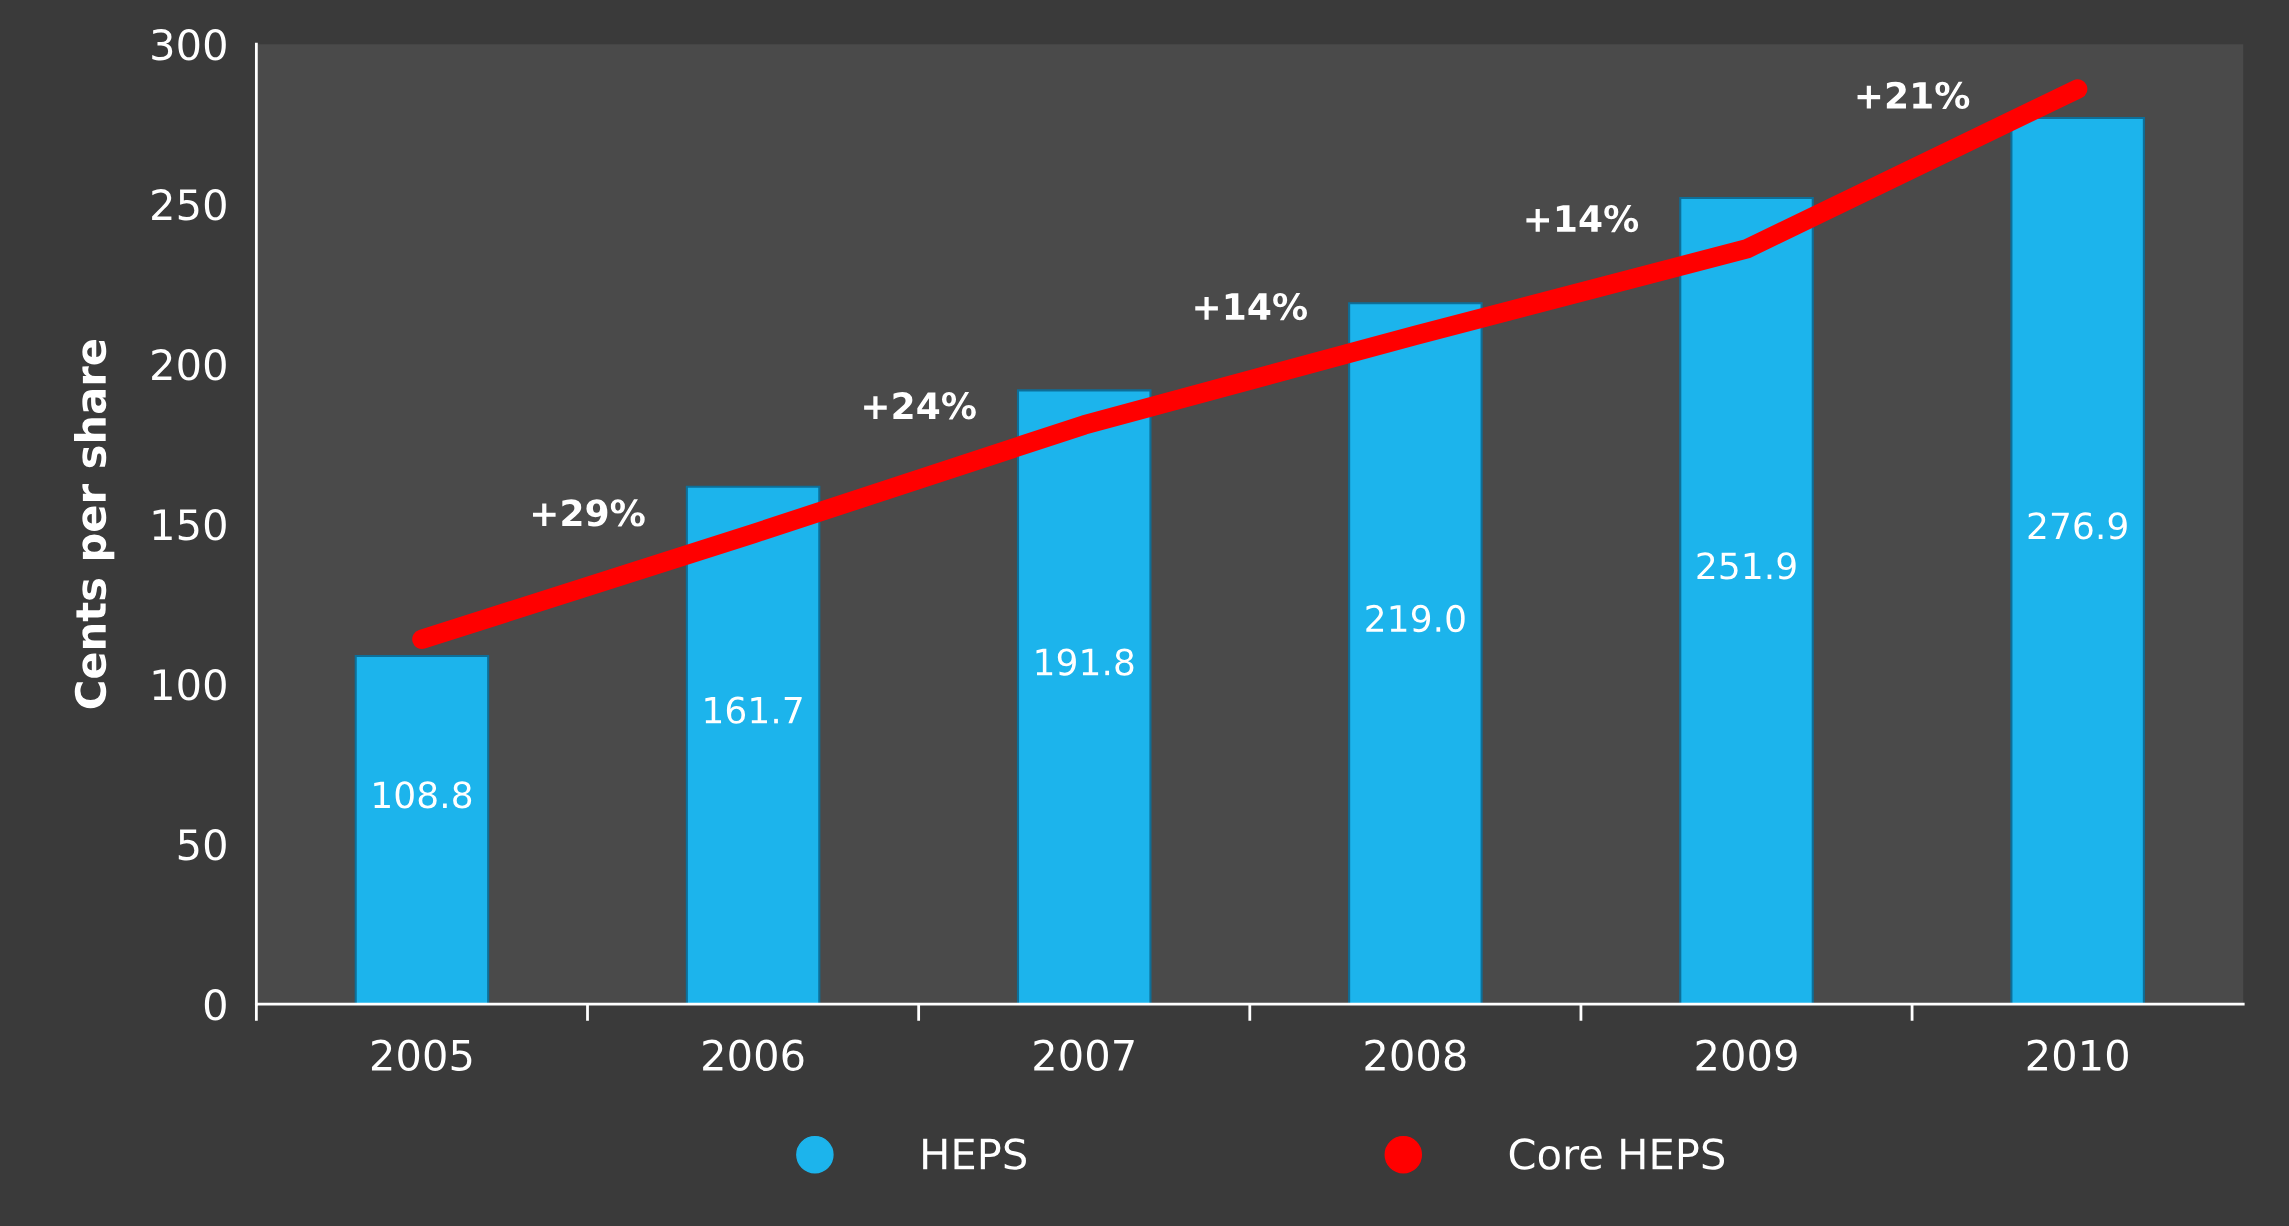  I want to click on y-tick-label: 250, so click(189, 205).